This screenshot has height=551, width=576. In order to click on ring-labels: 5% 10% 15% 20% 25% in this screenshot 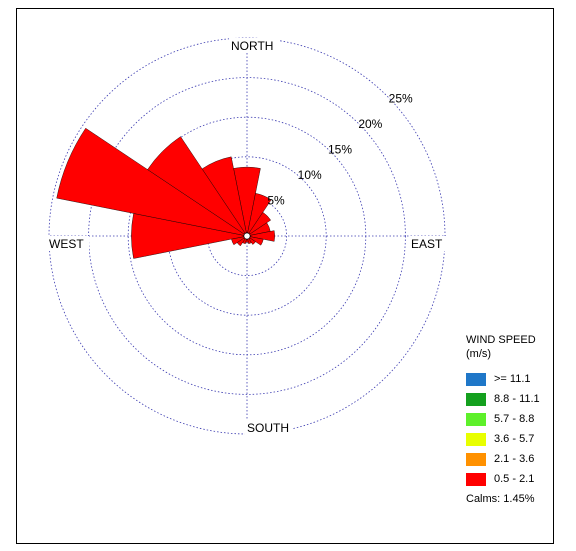, I will do `click(340, 150)`.